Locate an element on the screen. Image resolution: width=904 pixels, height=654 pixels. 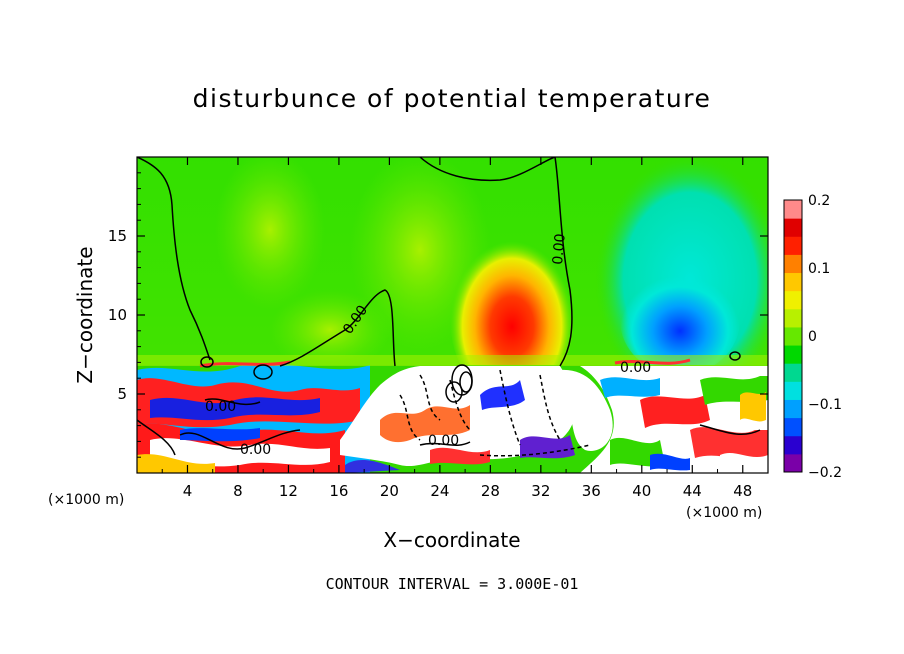
x-tick-label: 36 is located at coordinates (591, 491).